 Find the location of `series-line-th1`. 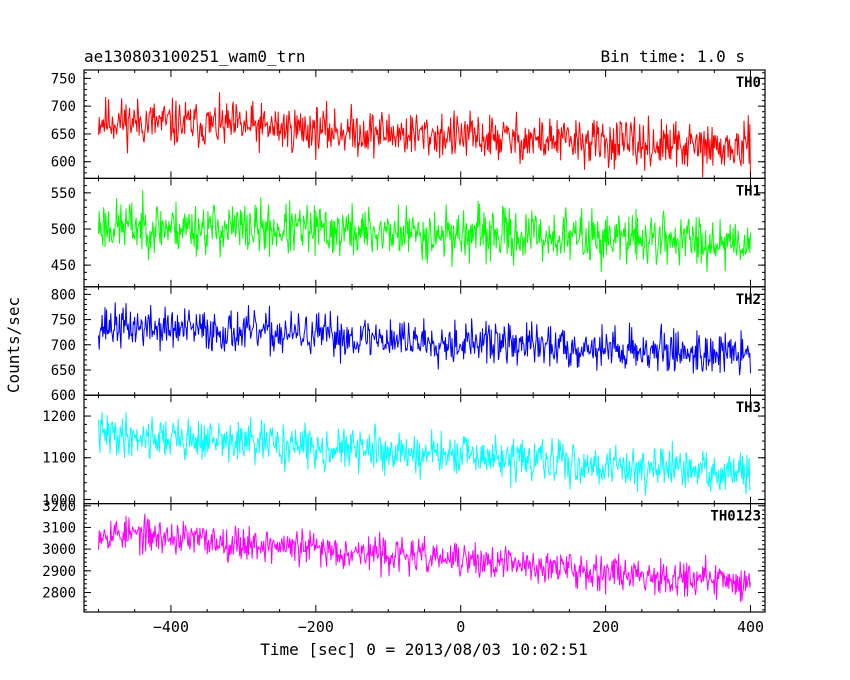

series-line-th1 is located at coordinates (424, 231).